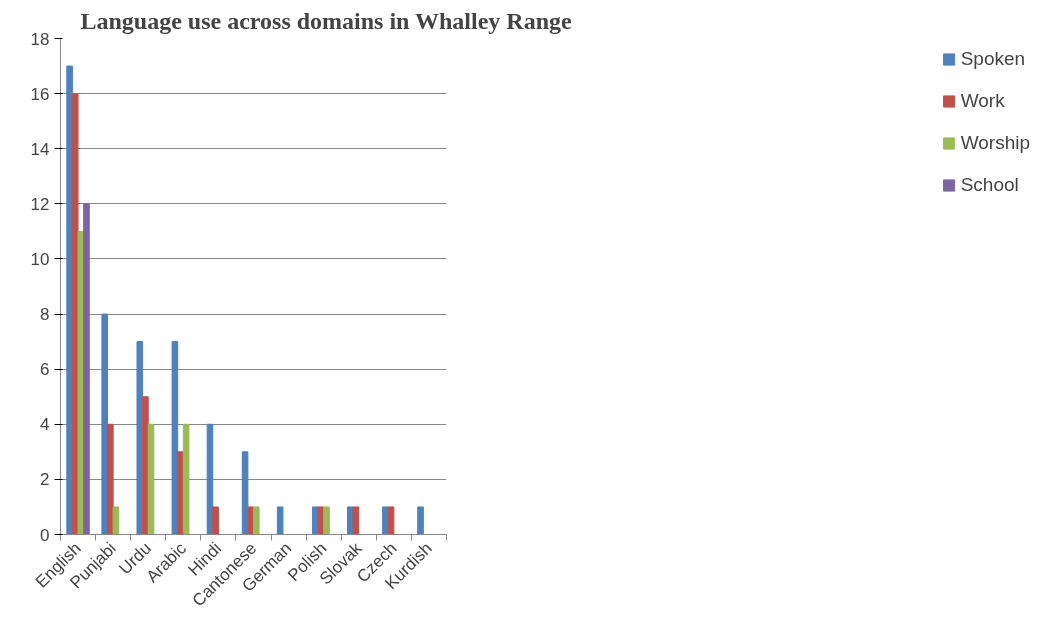 This screenshot has width=1053, height=631. What do you see at coordinates (45, 535) in the screenshot?
I see `y-tick-label: 0` at bounding box center [45, 535].